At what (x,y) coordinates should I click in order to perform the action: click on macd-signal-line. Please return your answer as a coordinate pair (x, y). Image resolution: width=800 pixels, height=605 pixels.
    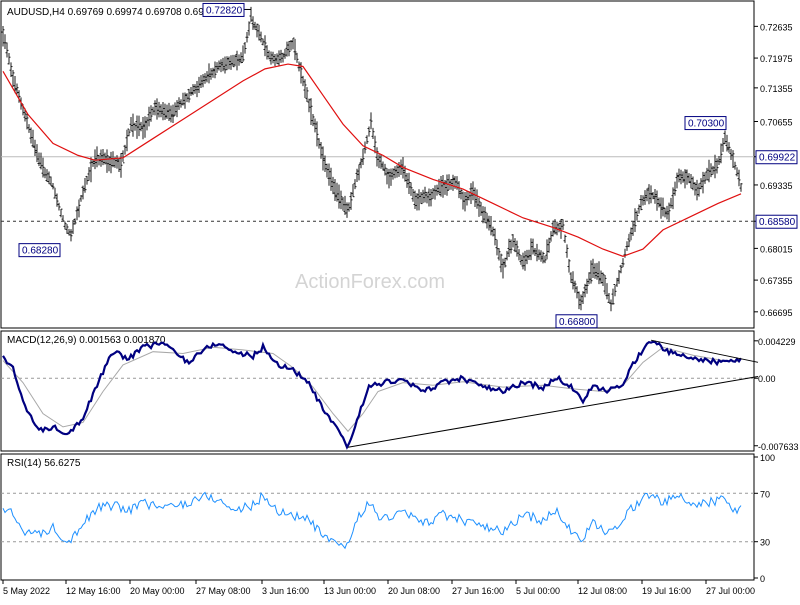
    Looking at the image, I should click on (370, 389).